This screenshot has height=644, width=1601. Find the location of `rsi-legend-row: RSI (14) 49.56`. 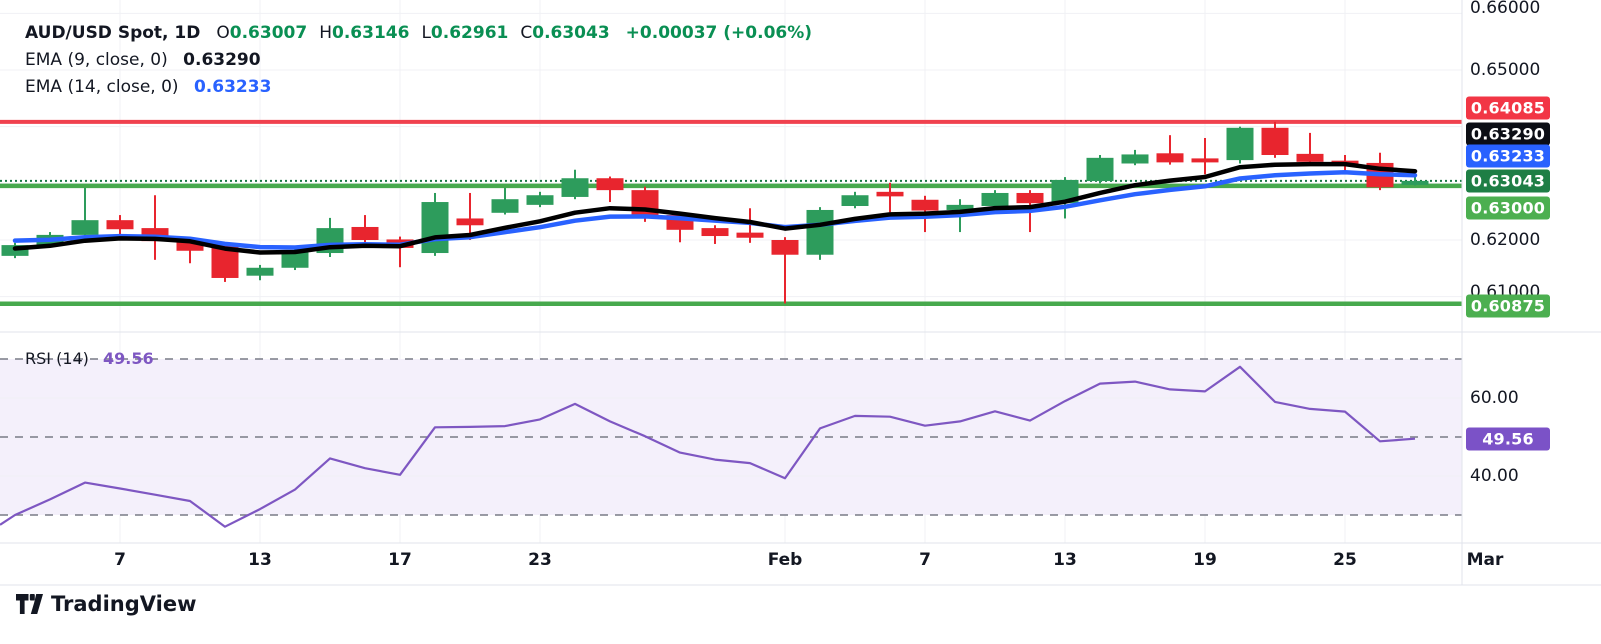

rsi-legend-row: RSI (14) 49.56 is located at coordinates (89, 358).